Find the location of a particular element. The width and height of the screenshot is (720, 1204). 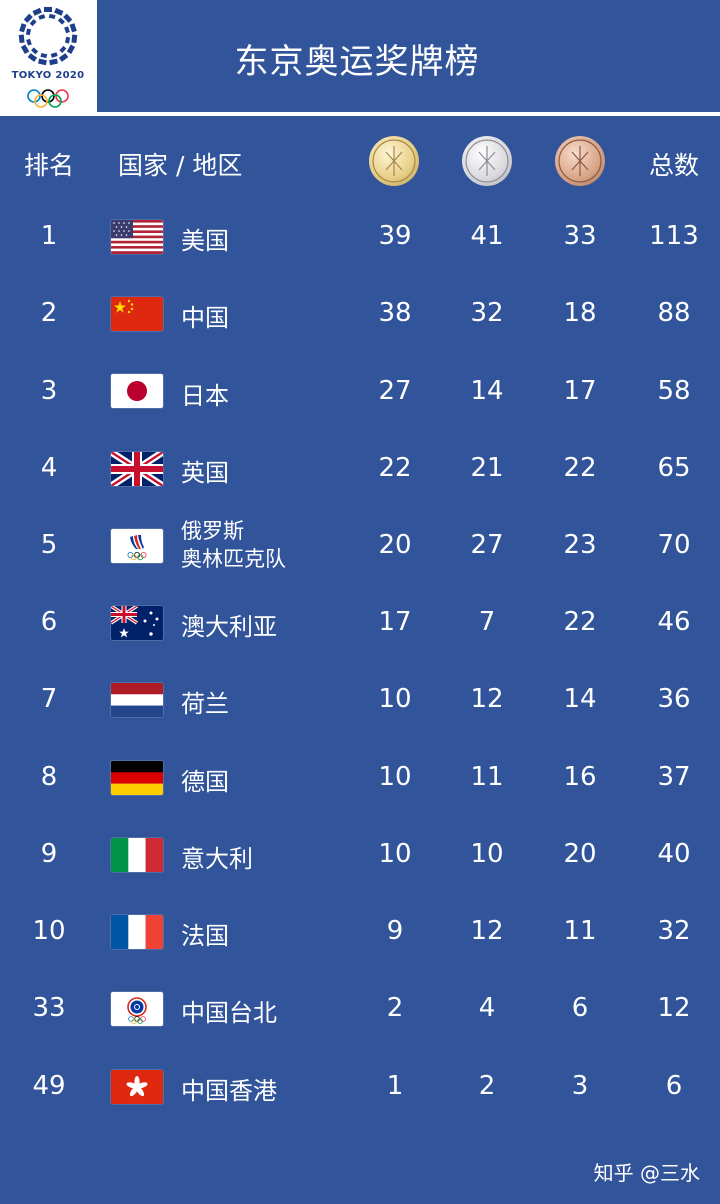

gold-count: 9 is located at coordinates (395, 931).